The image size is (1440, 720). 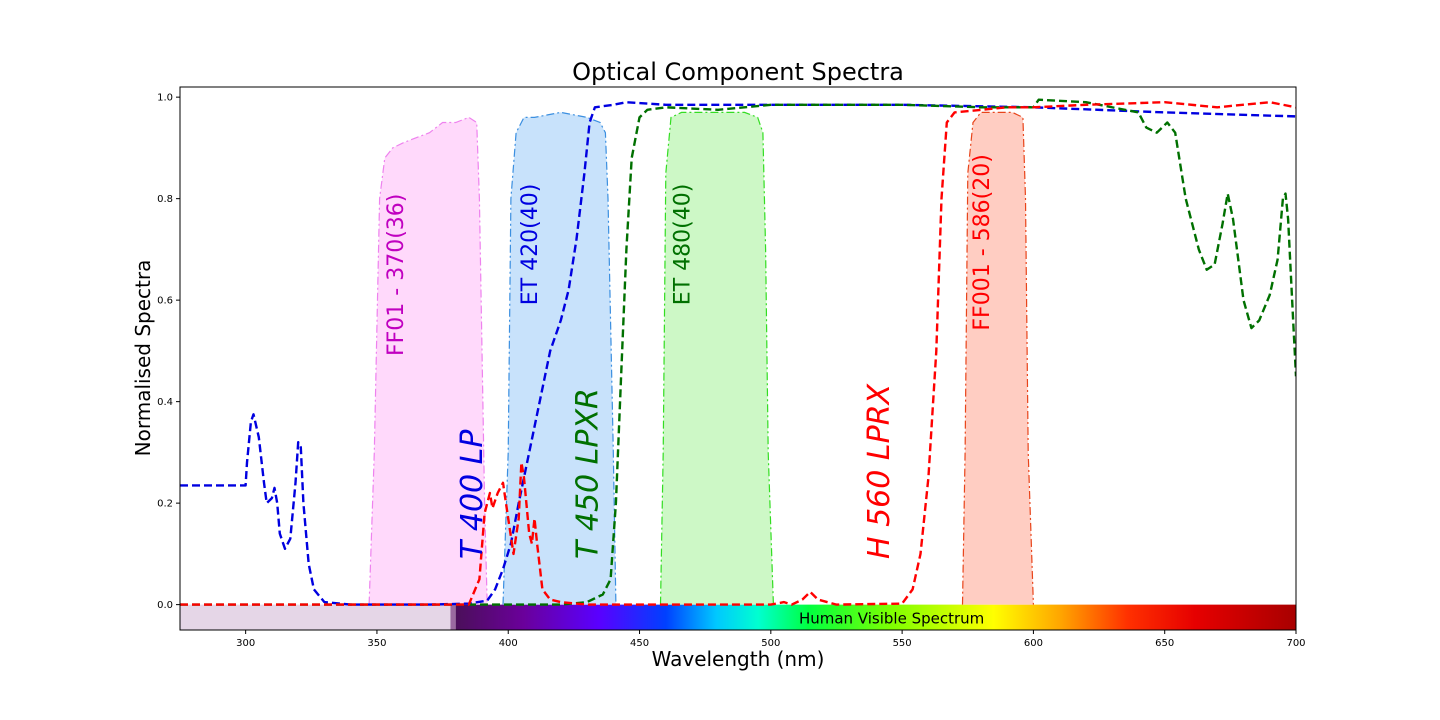 I want to click on x-tick-label-3: 450, so click(x=639, y=643).